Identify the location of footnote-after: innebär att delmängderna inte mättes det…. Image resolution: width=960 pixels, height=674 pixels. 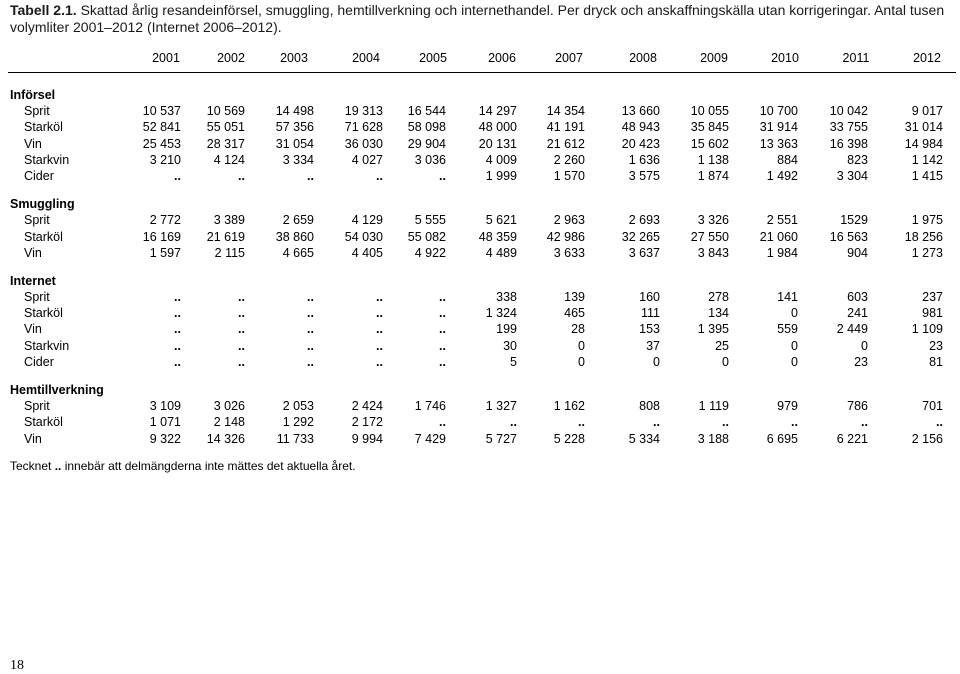
(210, 466).